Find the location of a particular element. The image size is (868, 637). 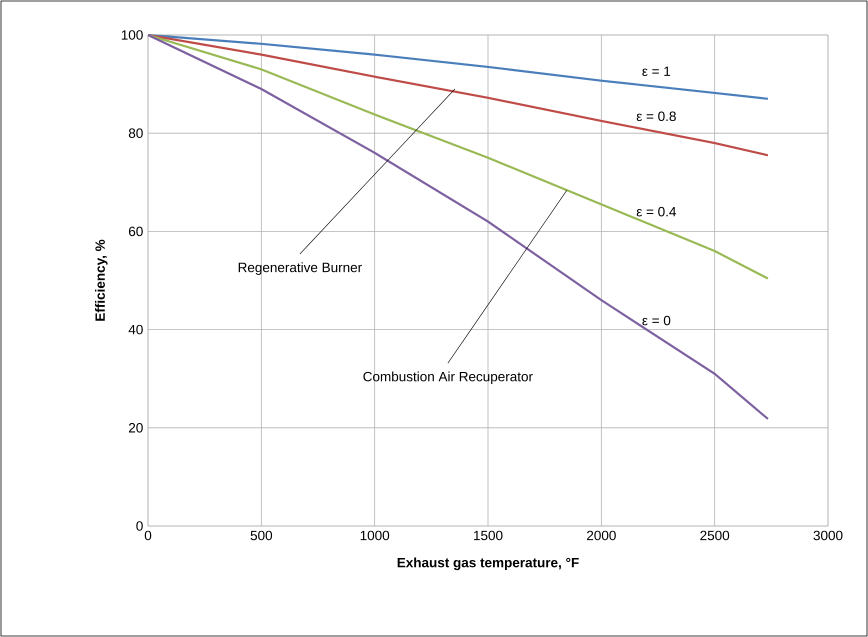

y-tick-label: 60 is located at coordinates (135, 231).